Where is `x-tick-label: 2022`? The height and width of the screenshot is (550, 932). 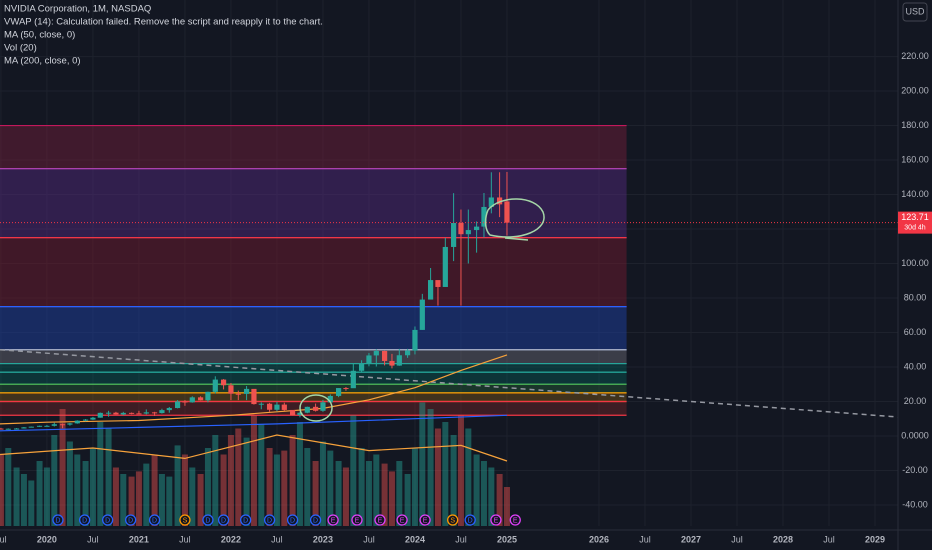 x-tick-label: 2022 is located at coordinates (231, 539).